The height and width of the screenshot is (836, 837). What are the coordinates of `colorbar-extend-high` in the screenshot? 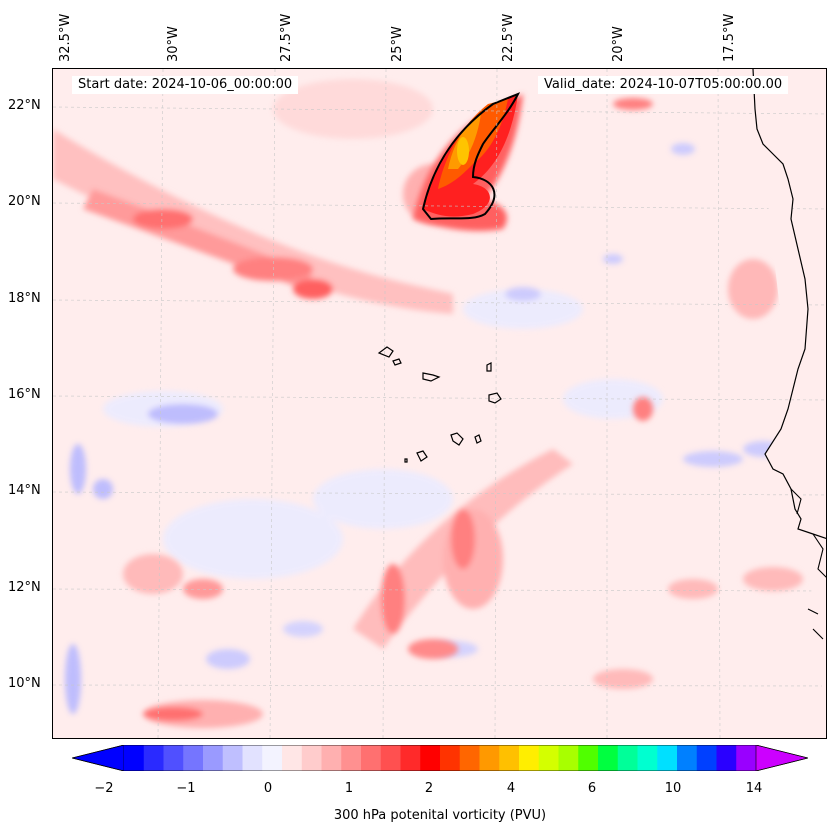 It's located at (781, 758).